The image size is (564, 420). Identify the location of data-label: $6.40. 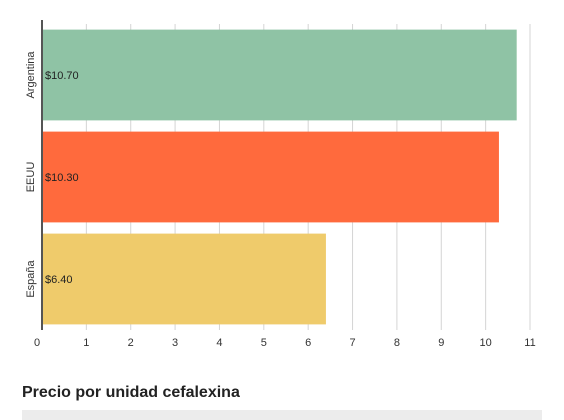
(59, 280).